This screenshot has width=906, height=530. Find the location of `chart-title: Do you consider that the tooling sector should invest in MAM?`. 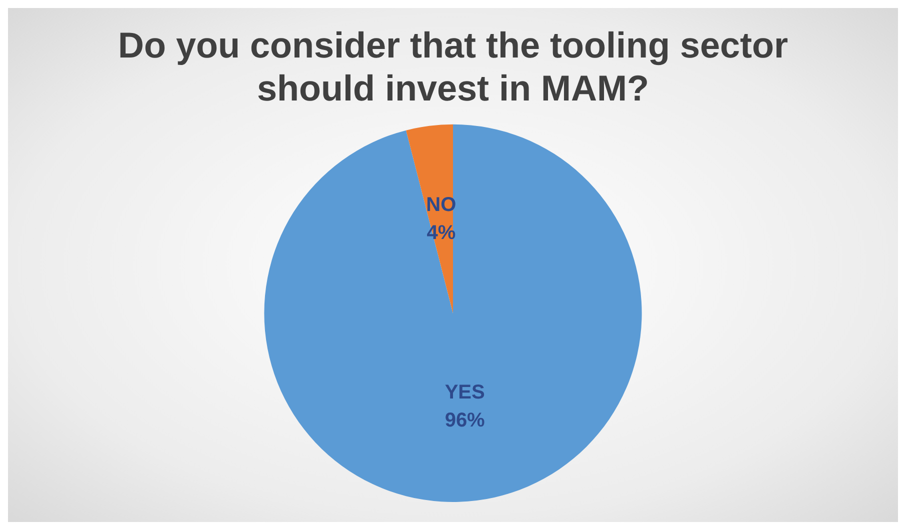

chart-title: Do you consider that the tooling sector should invest in MAM? is located at coordinates (453, 66).